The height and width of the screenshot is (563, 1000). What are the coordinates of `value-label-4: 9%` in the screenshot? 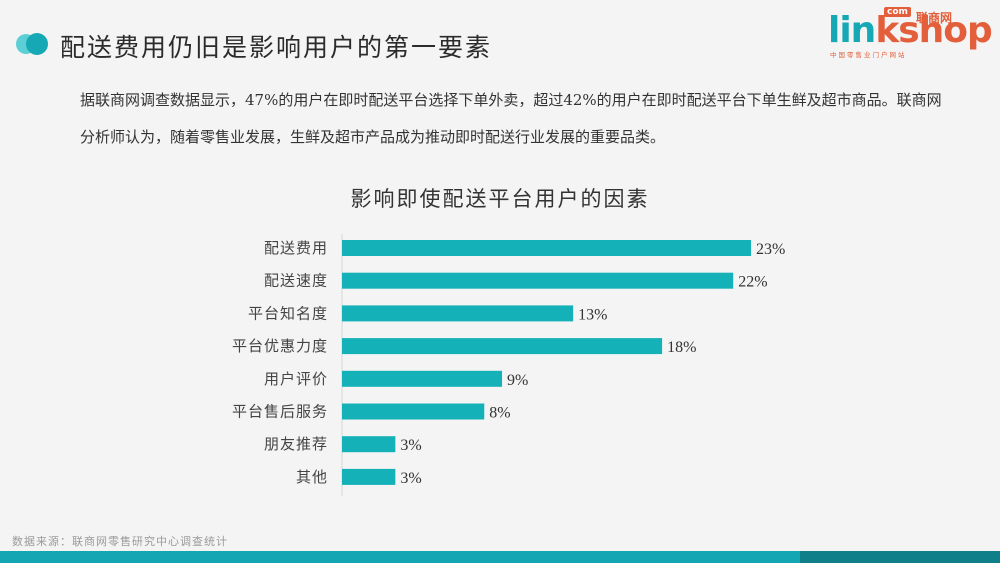 It's located at (517, 380).